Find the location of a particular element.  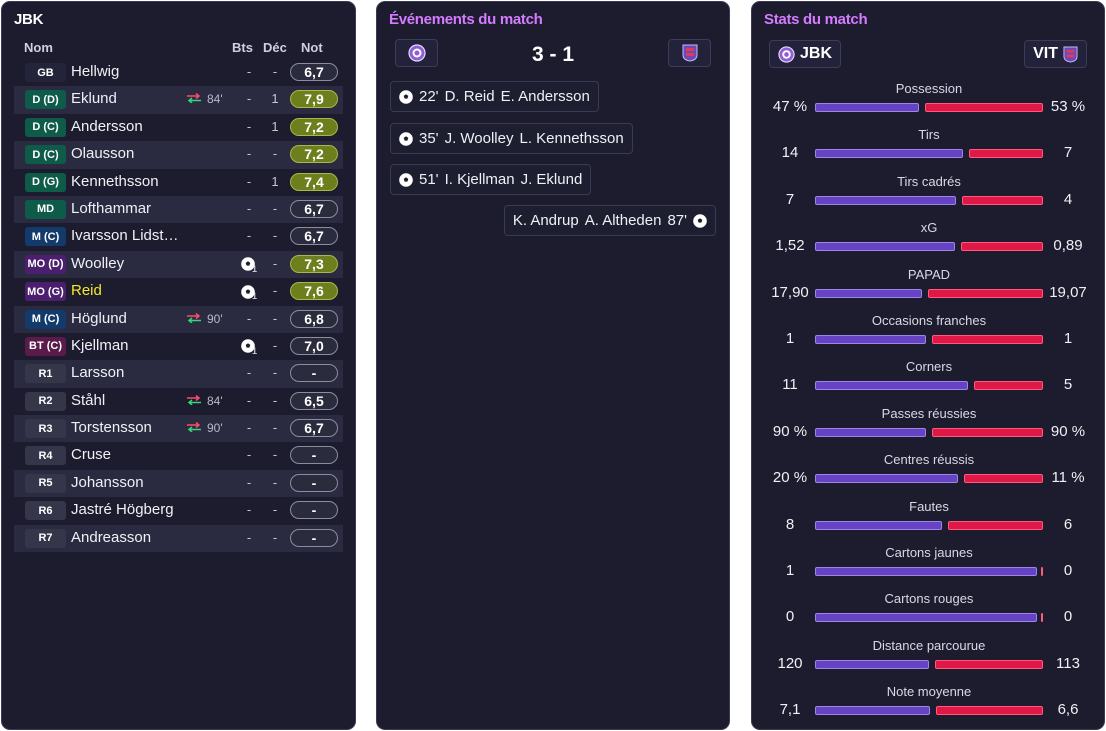

event-assist: E. Andersson is located at coordinates (545, 96).